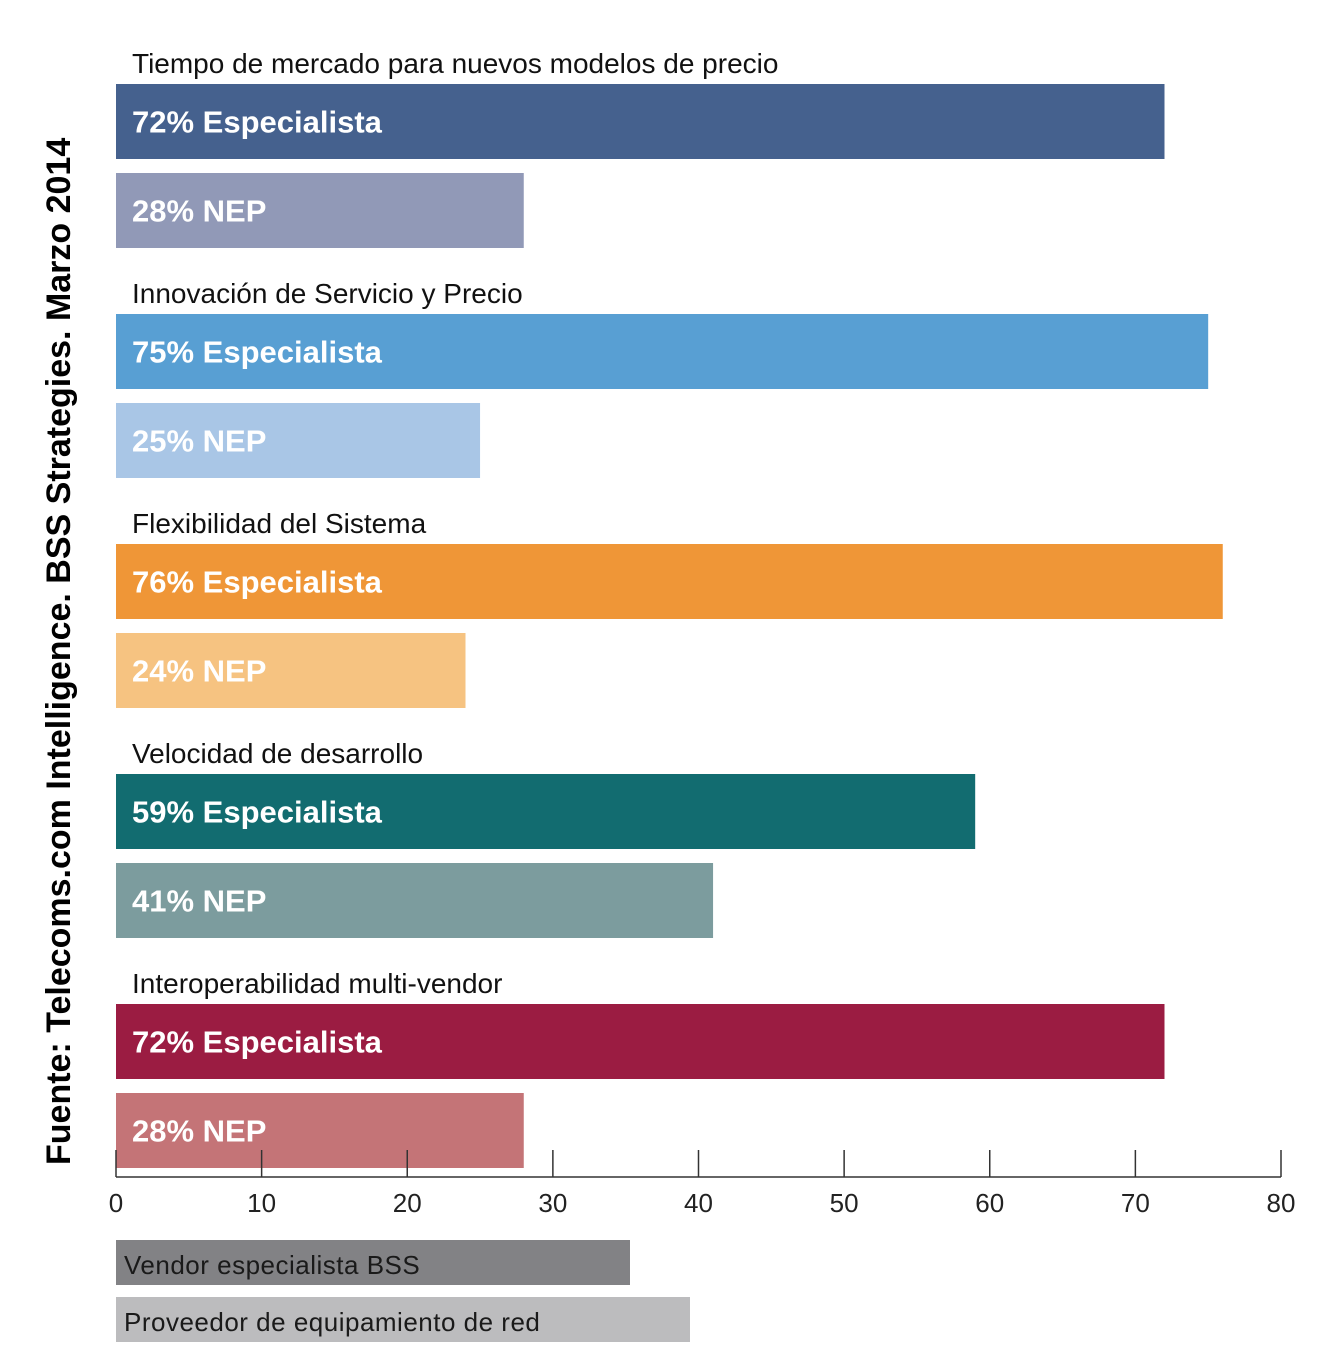  I want to click on legend-label: Proveedor de equipamiento de red, so click(332, 1322).